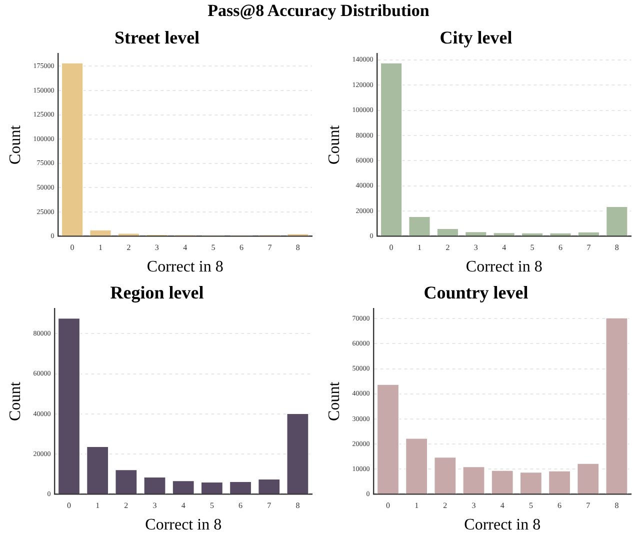 The height and width of the screenshot is (541, 637). What do you see at coordinates (157, 292) in the screenshot?
I see `chart-title: Region level` at bounding box center [157, 292].